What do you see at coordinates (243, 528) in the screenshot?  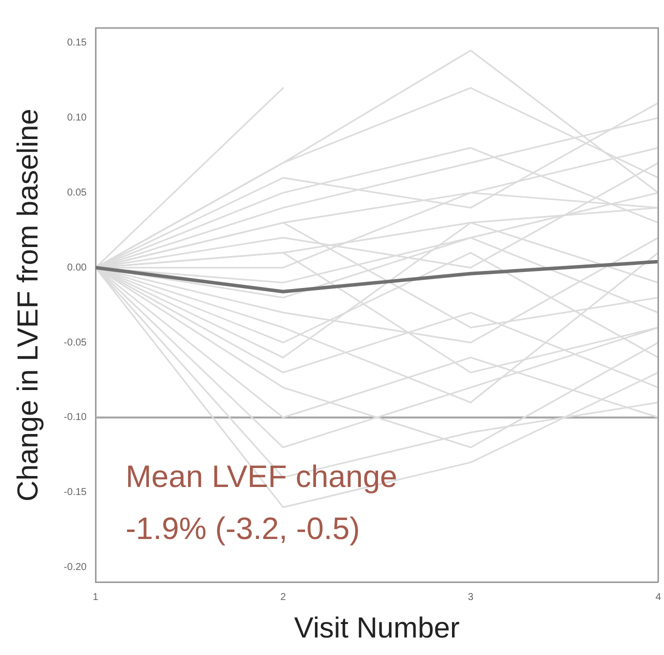 I see `annotation: -1.9% (-3.2, -0.5)` at bounding box center [243, 528].